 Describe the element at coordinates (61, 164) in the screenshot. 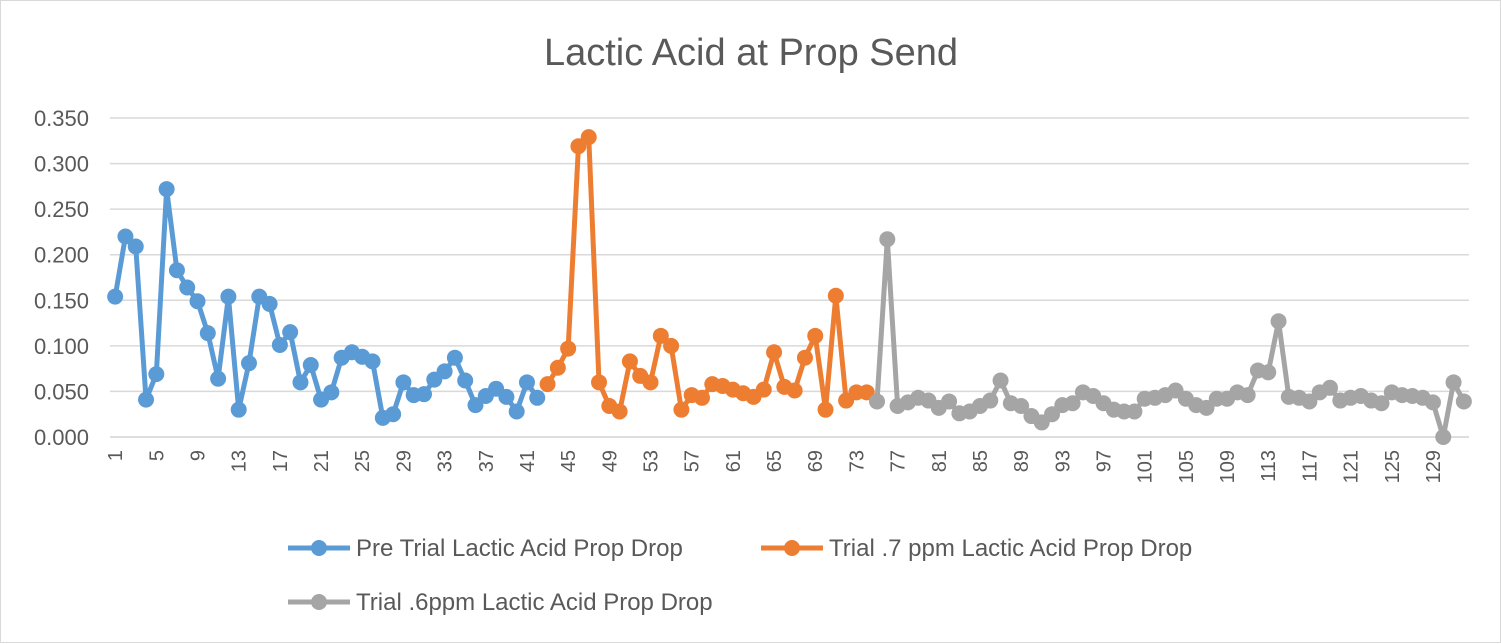

I see `y-tick-label: 0.300` at that location.